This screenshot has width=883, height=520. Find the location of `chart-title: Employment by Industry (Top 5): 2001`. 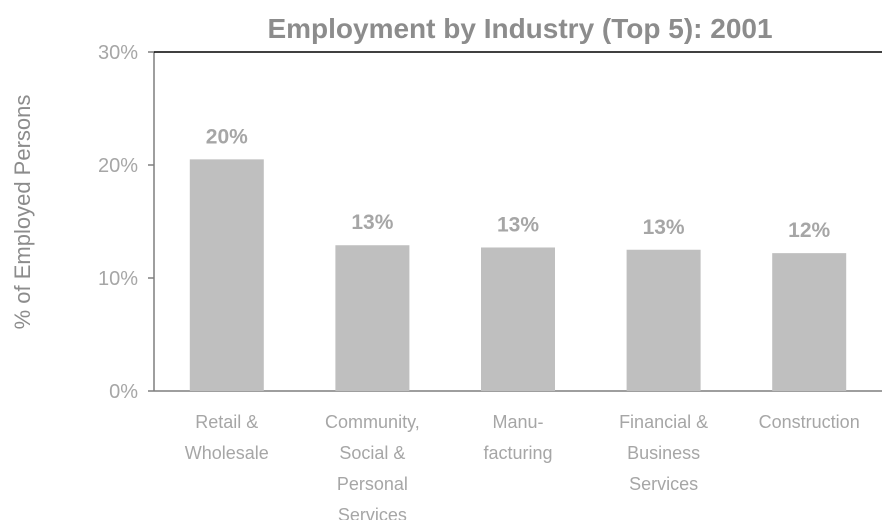

chart-title: Employment by Industry (Top 5): 2001 is located at coordinates (519, 28).